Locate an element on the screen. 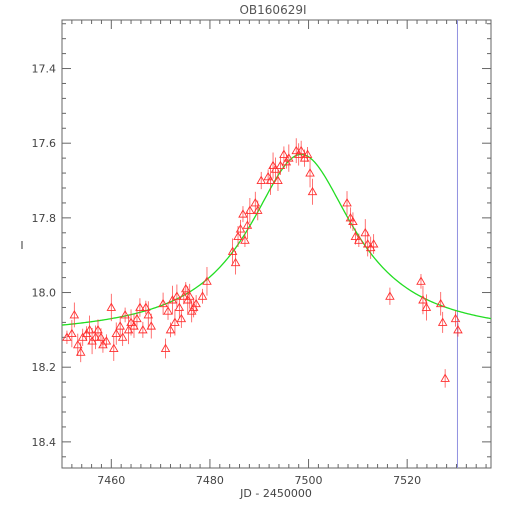 This screenshot has width=510, height=510. x-tick-label: 7520 is located at coordinates (407, 480).